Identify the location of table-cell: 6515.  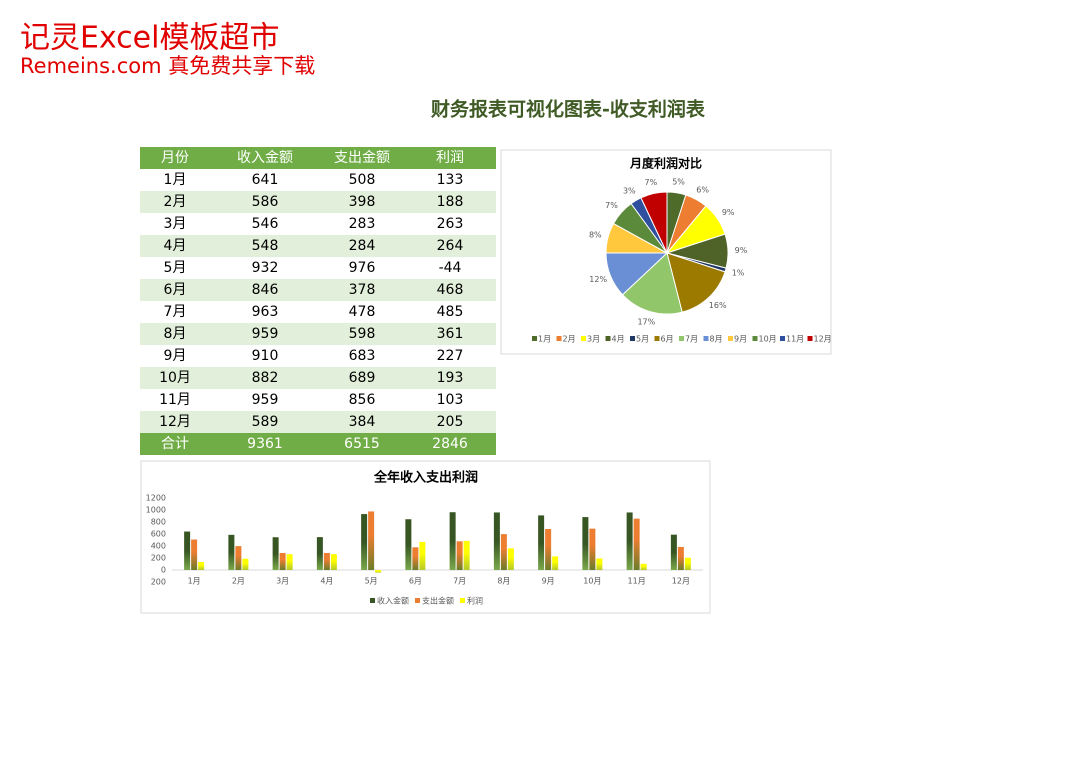
(362, 444).